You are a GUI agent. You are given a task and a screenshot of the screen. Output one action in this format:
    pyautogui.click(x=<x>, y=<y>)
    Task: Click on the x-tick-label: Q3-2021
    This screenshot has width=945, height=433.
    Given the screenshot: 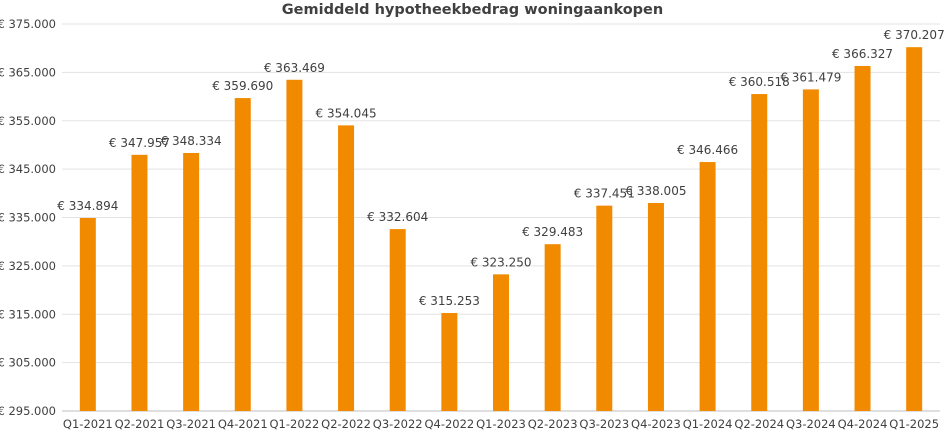 What is the action you would take?
    pyautogui.click(x=191, y=424)
    